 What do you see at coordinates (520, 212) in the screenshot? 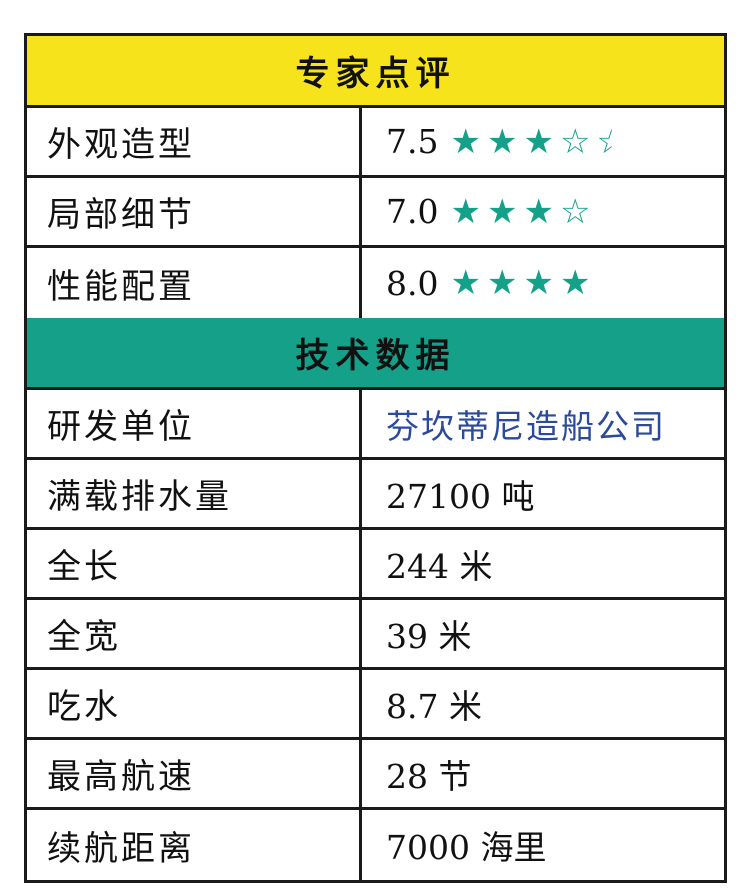
I see `star-rating: ★ ★ ★ ☆` at bounding box center [520, 212].